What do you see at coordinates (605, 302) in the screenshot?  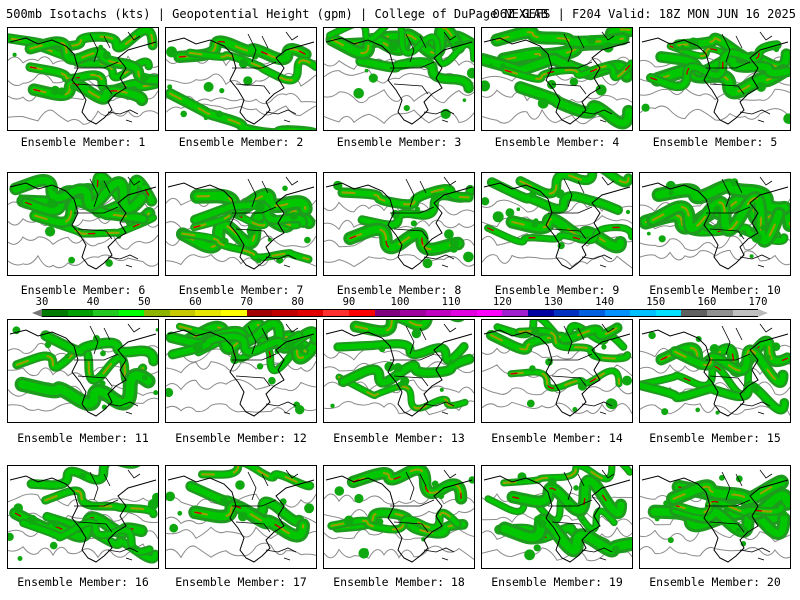 I see `colorbar-tick-label: 140` at bounding box center [605, 302].